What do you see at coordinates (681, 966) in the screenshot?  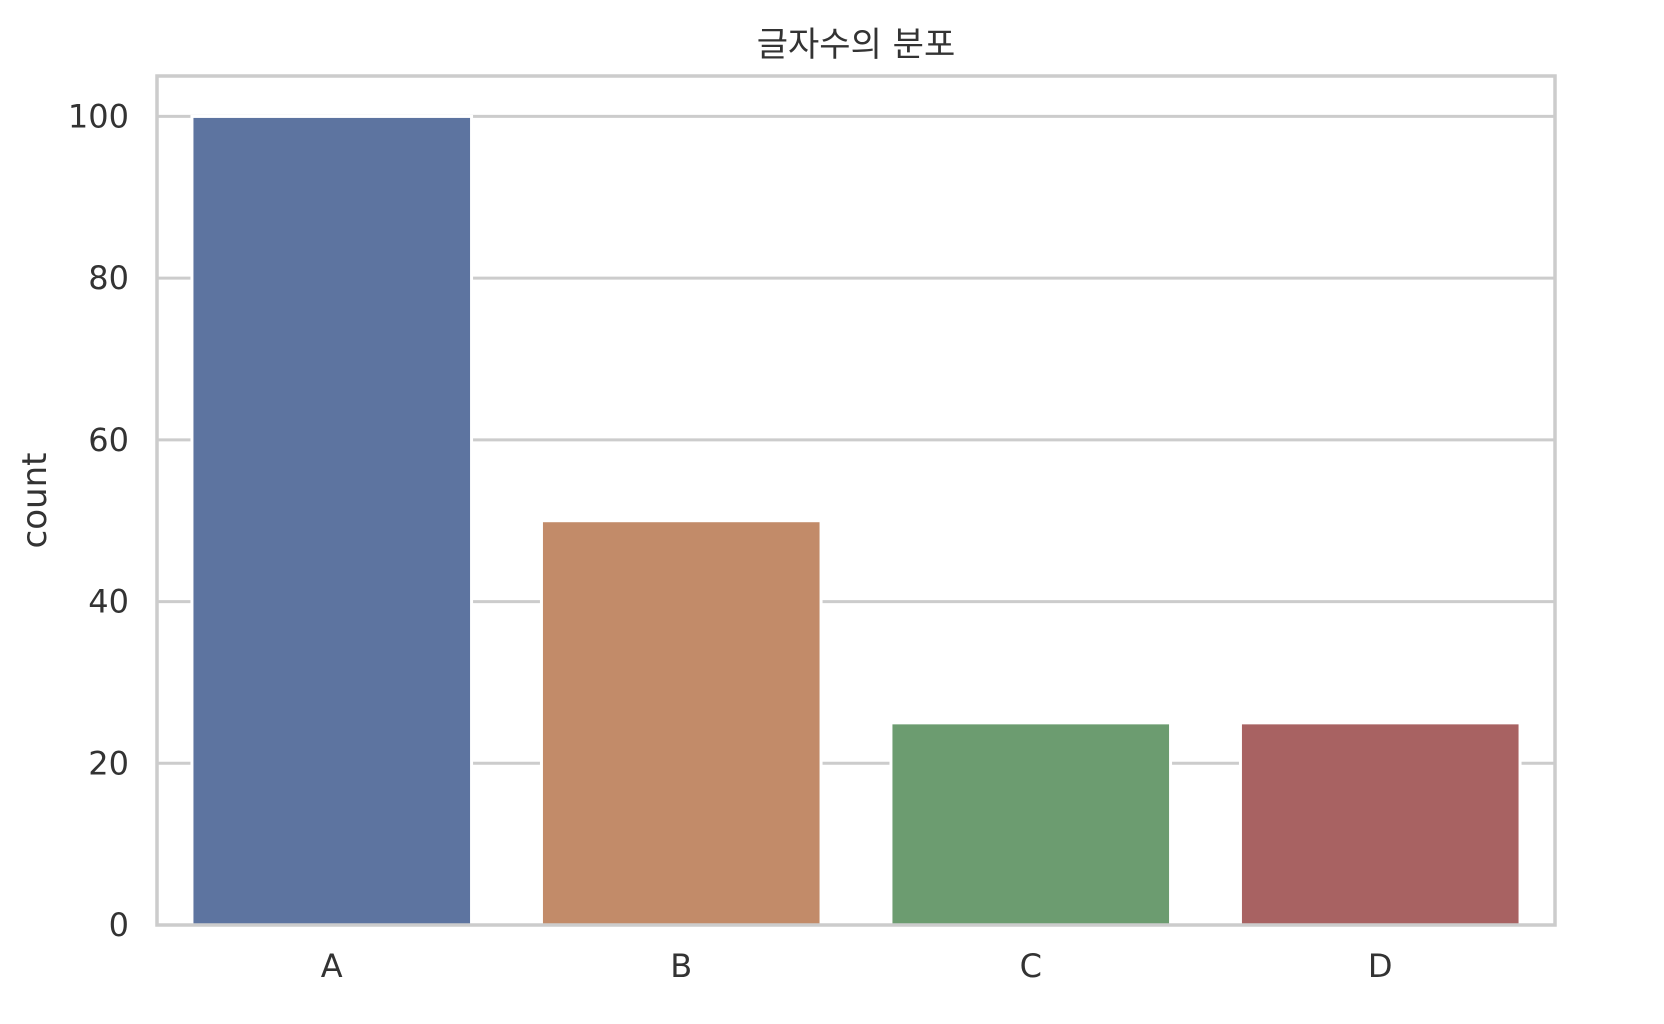 I see `x-tick-label: B` at bounding box center [681, 966].